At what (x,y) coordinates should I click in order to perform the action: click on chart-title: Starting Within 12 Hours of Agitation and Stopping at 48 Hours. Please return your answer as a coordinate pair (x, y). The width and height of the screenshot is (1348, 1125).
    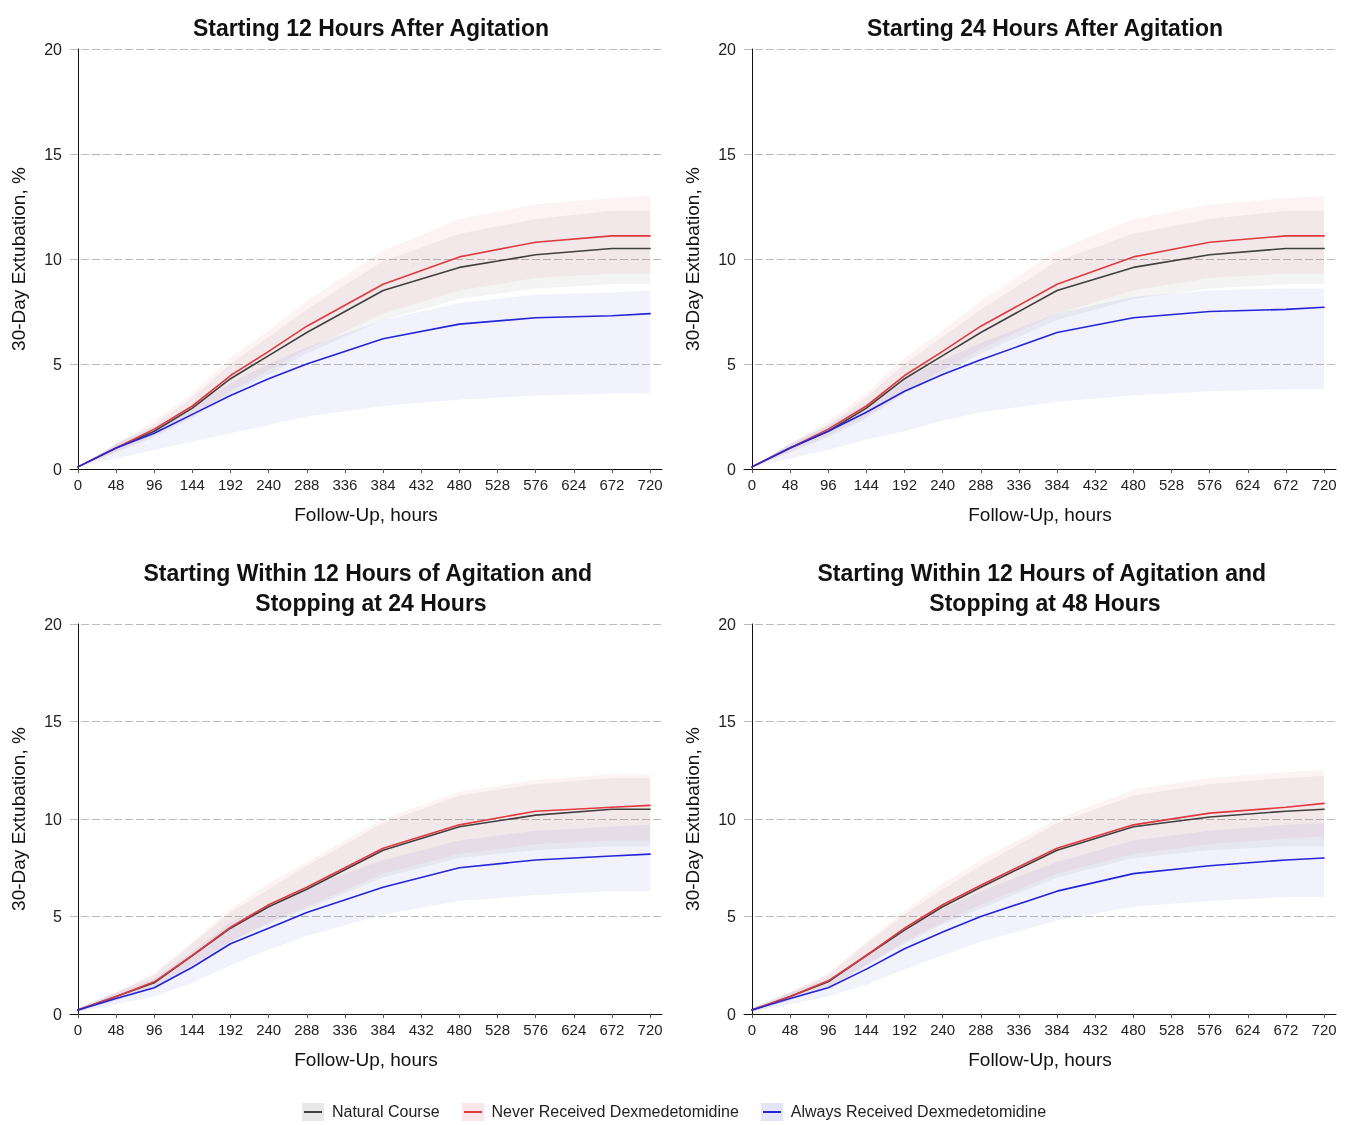
    Looking at the image, I should click on (1045, 588).